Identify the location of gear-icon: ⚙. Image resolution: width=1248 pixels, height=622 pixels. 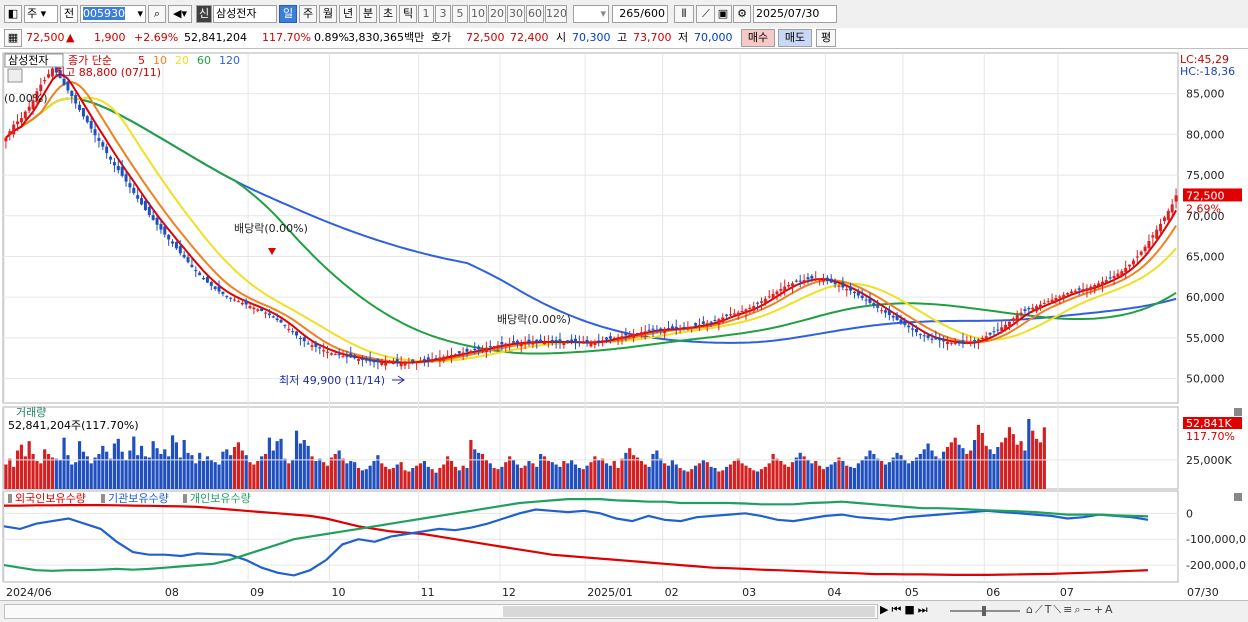
(742, 14).